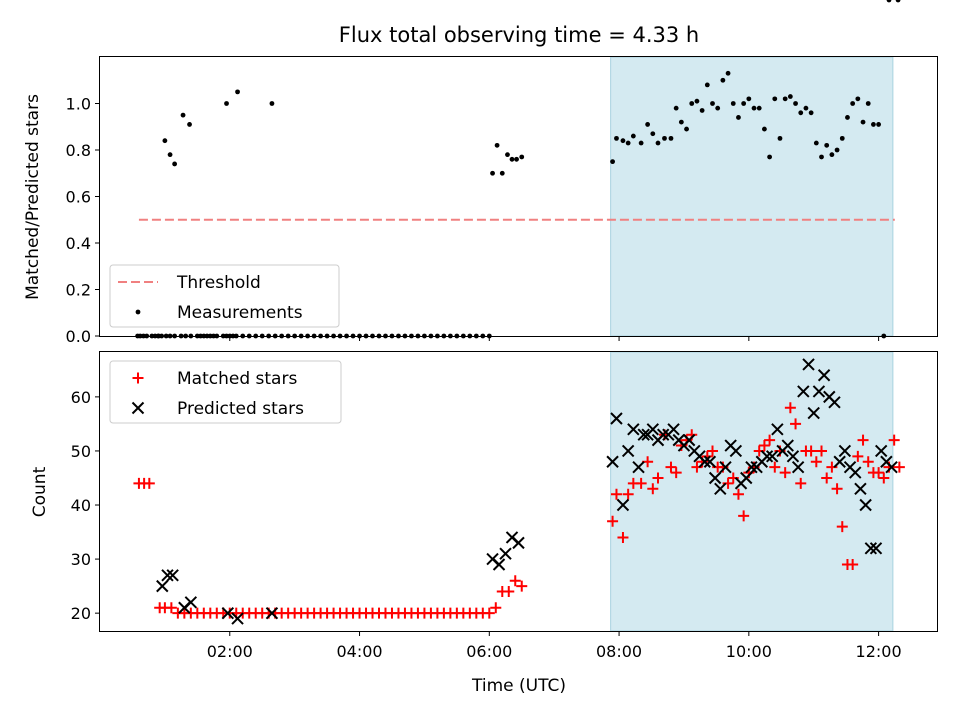  I want to click on y-tick-label-0-3: 0.6, so click(78, 197).